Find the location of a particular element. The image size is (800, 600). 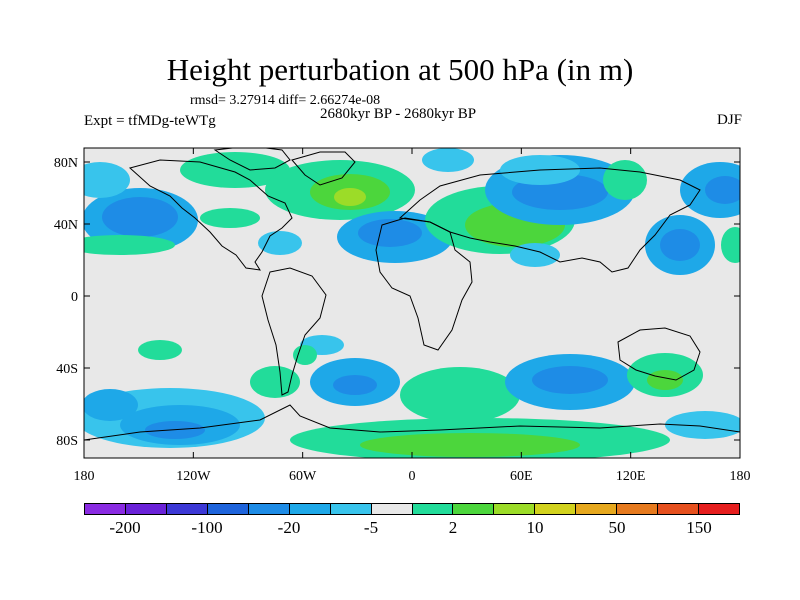

arctic-islands-outline is located at coordinates (252, 159).